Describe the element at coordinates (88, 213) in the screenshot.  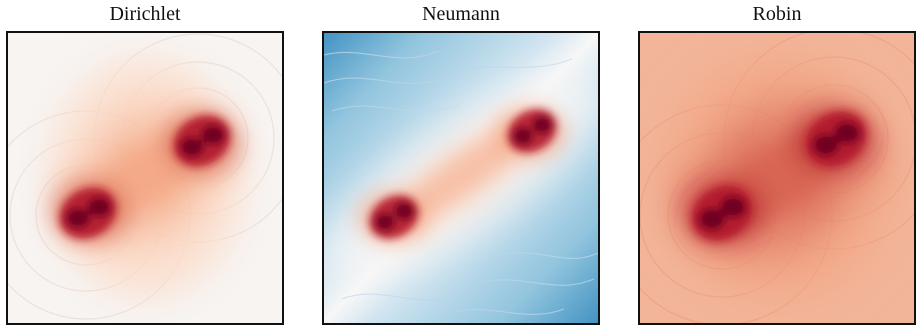
I see `dirichlet-hotspot-left` at that location.